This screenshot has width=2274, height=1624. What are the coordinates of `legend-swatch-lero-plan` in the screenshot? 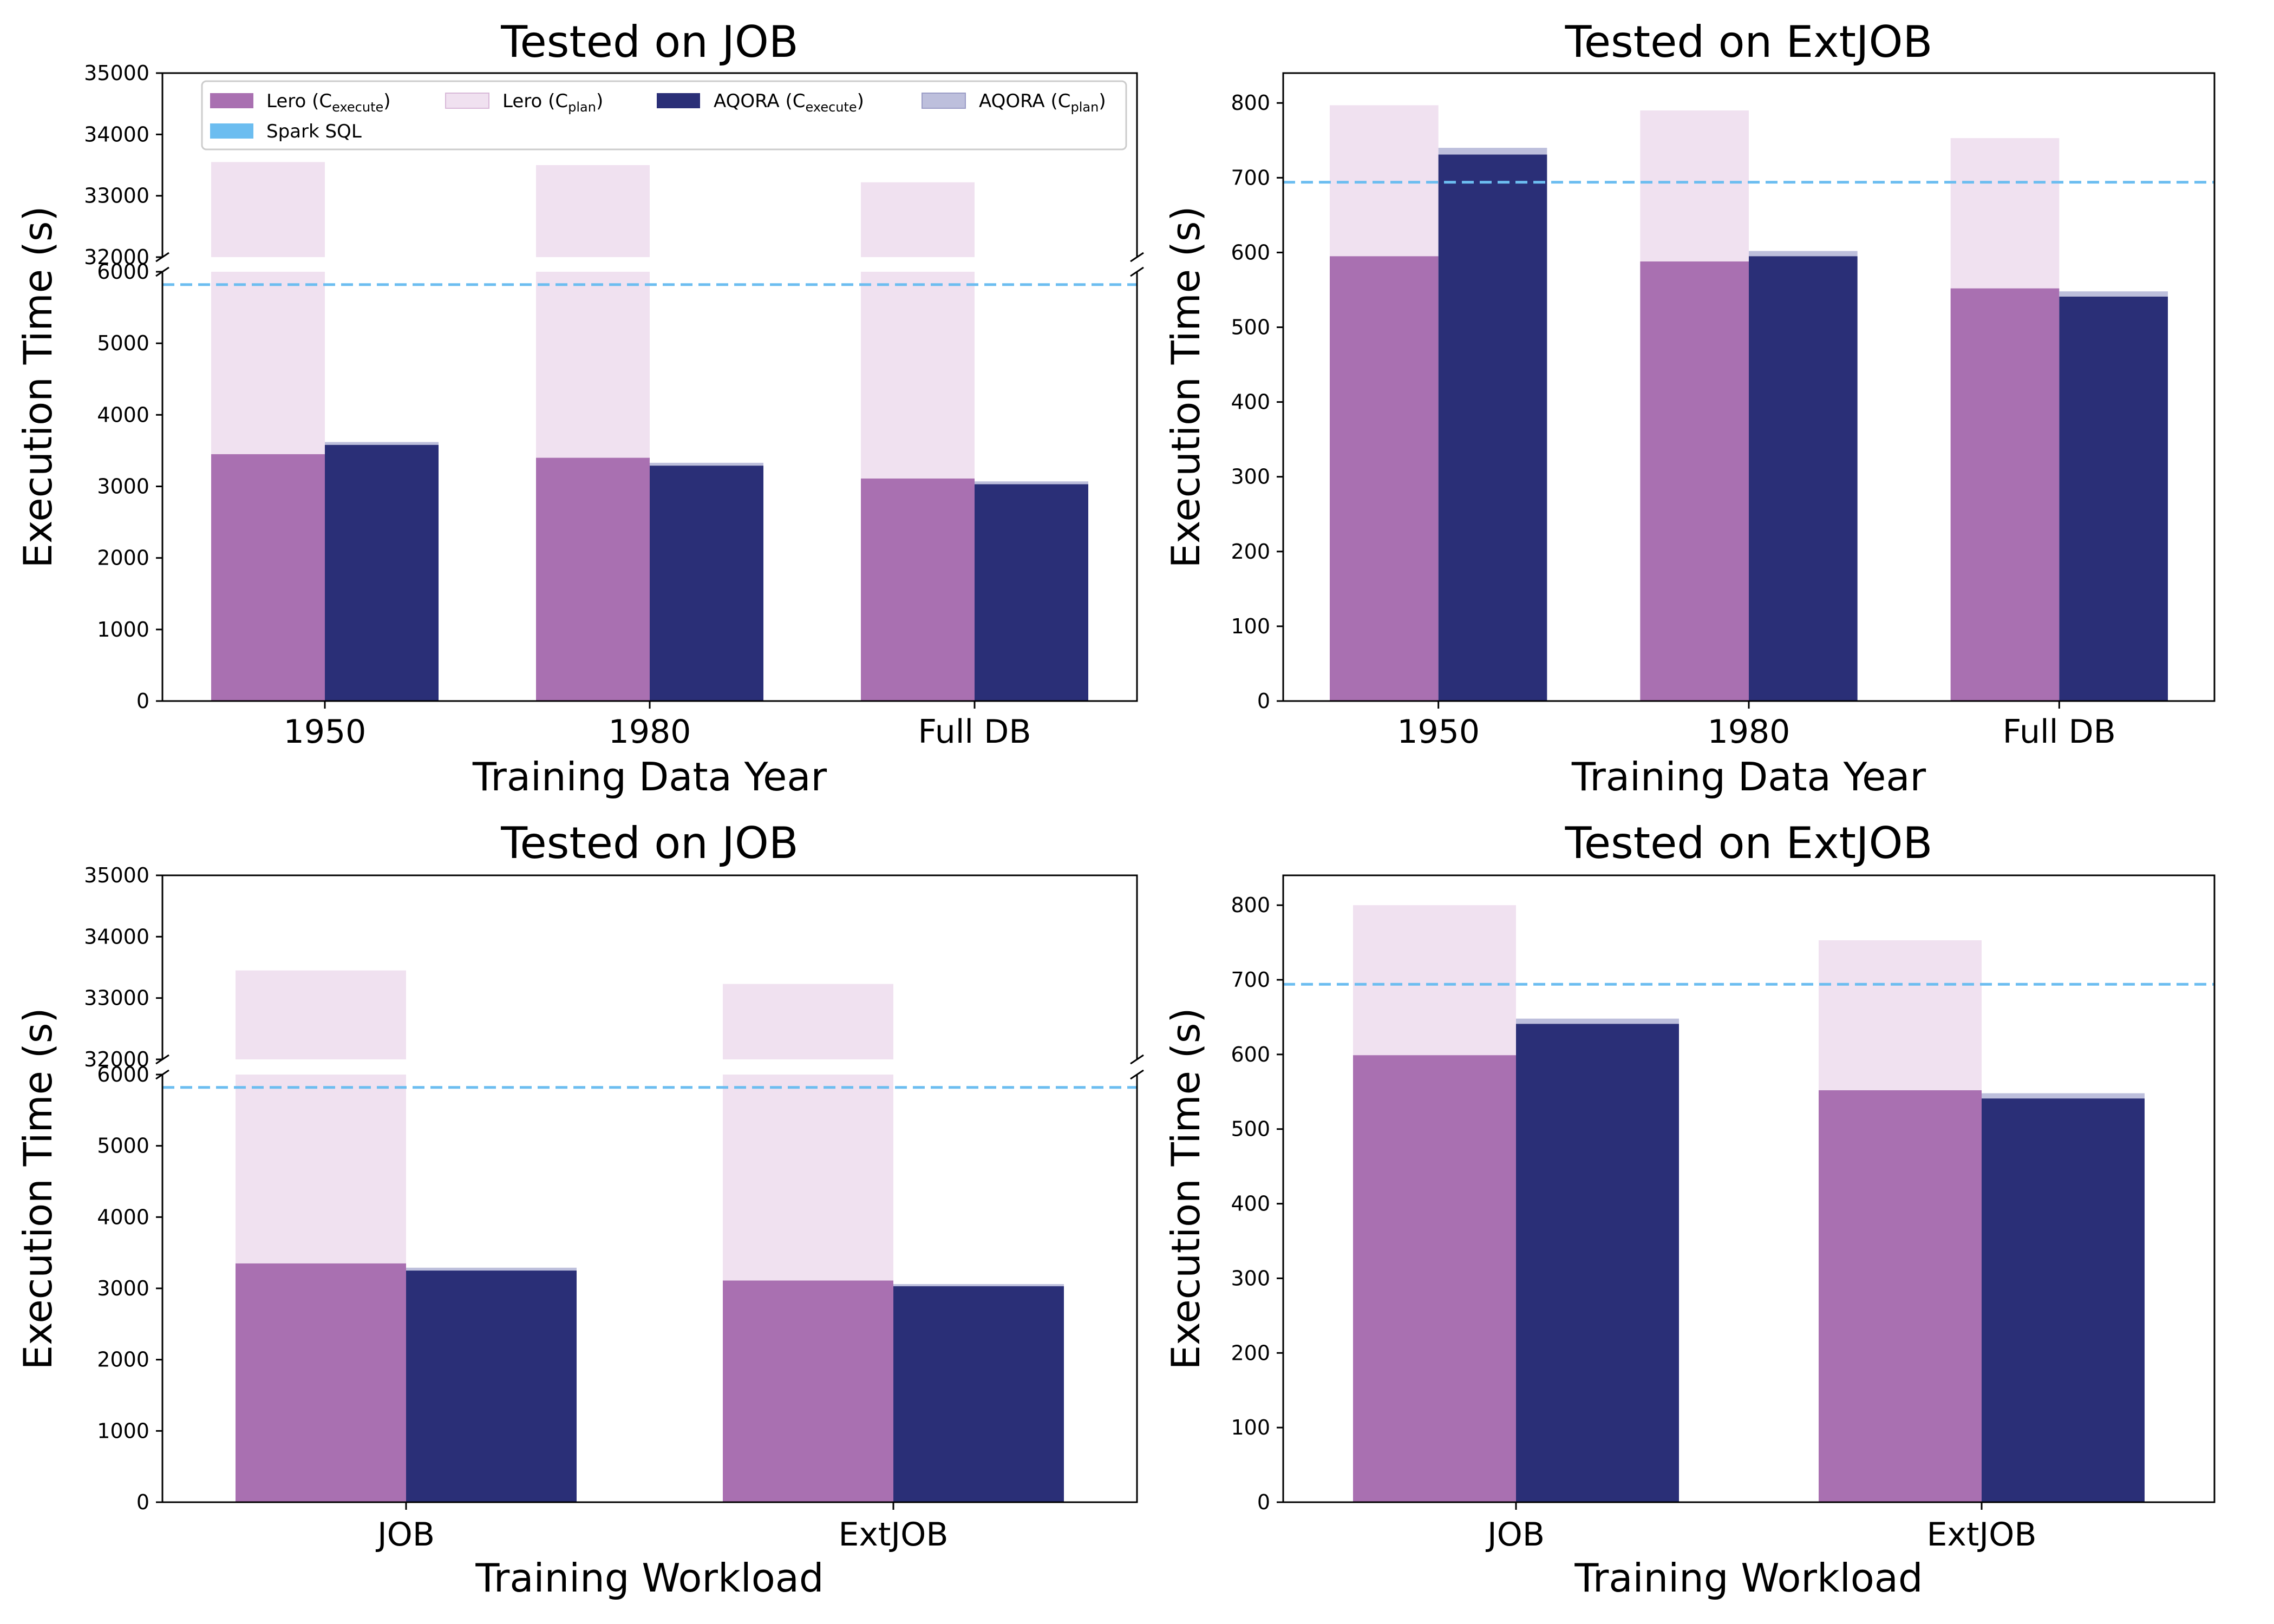 It's located at (467, 101).